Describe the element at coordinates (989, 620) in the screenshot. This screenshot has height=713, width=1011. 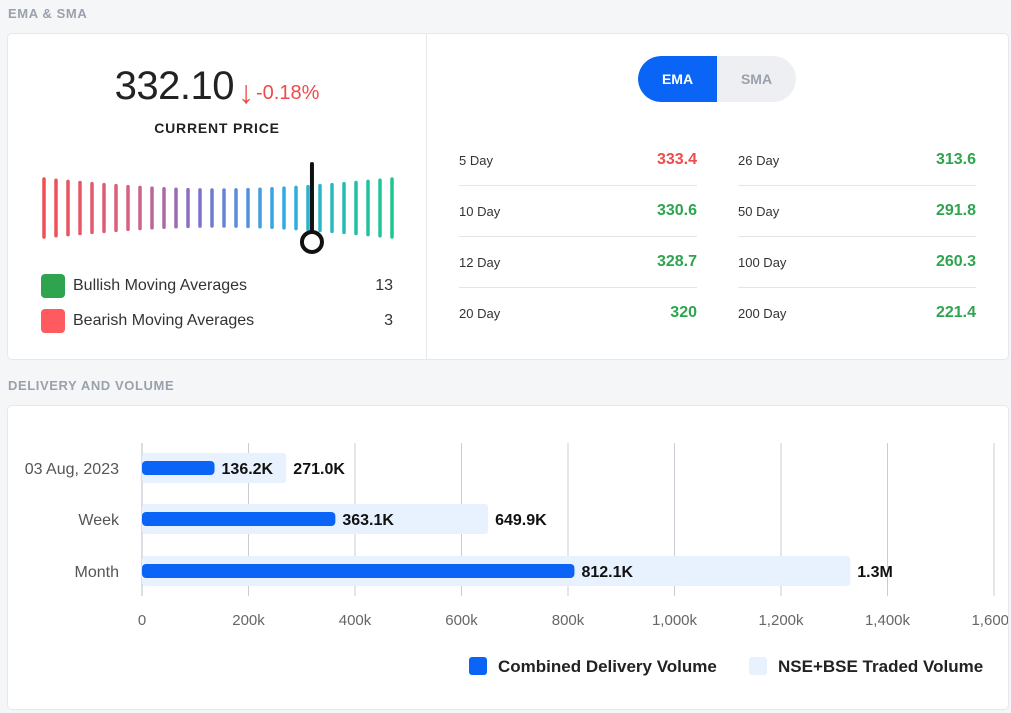
I see `x-tick-label: 1,600k` at that location.